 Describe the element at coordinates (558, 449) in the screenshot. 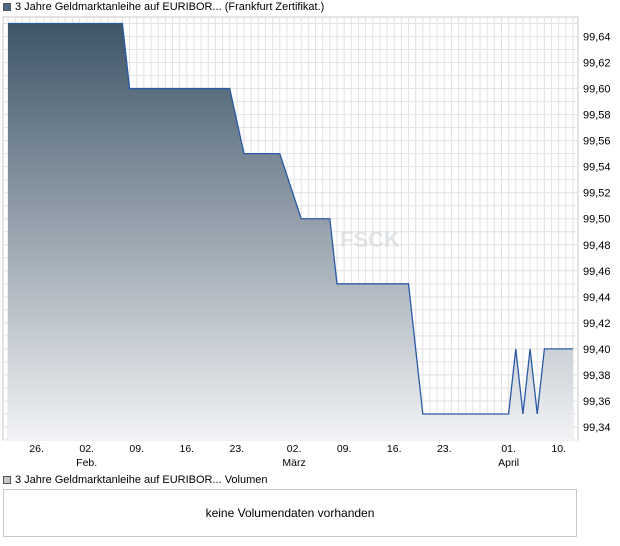

I see `x-tick-label: 10.` at that location.